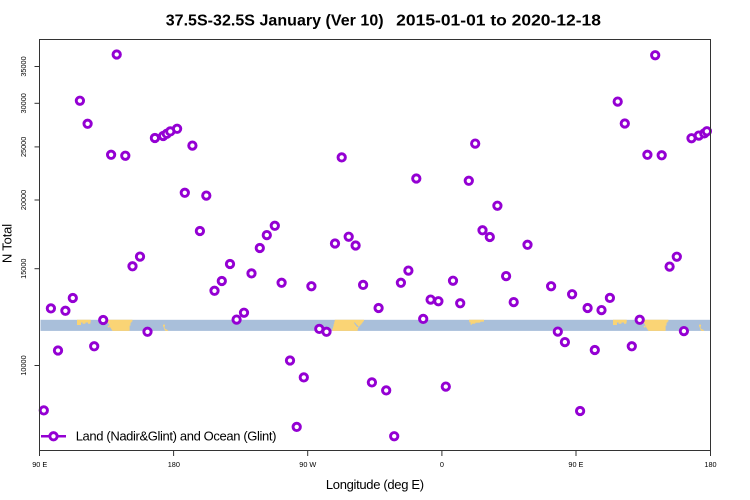 This screenshot has width=750, height=500. What do you see at coordinates (275, 21) in the screenshot?
I see `svg-text: 37.5S-32.5S January (Ver 10)` at bounding box center [275, 21].